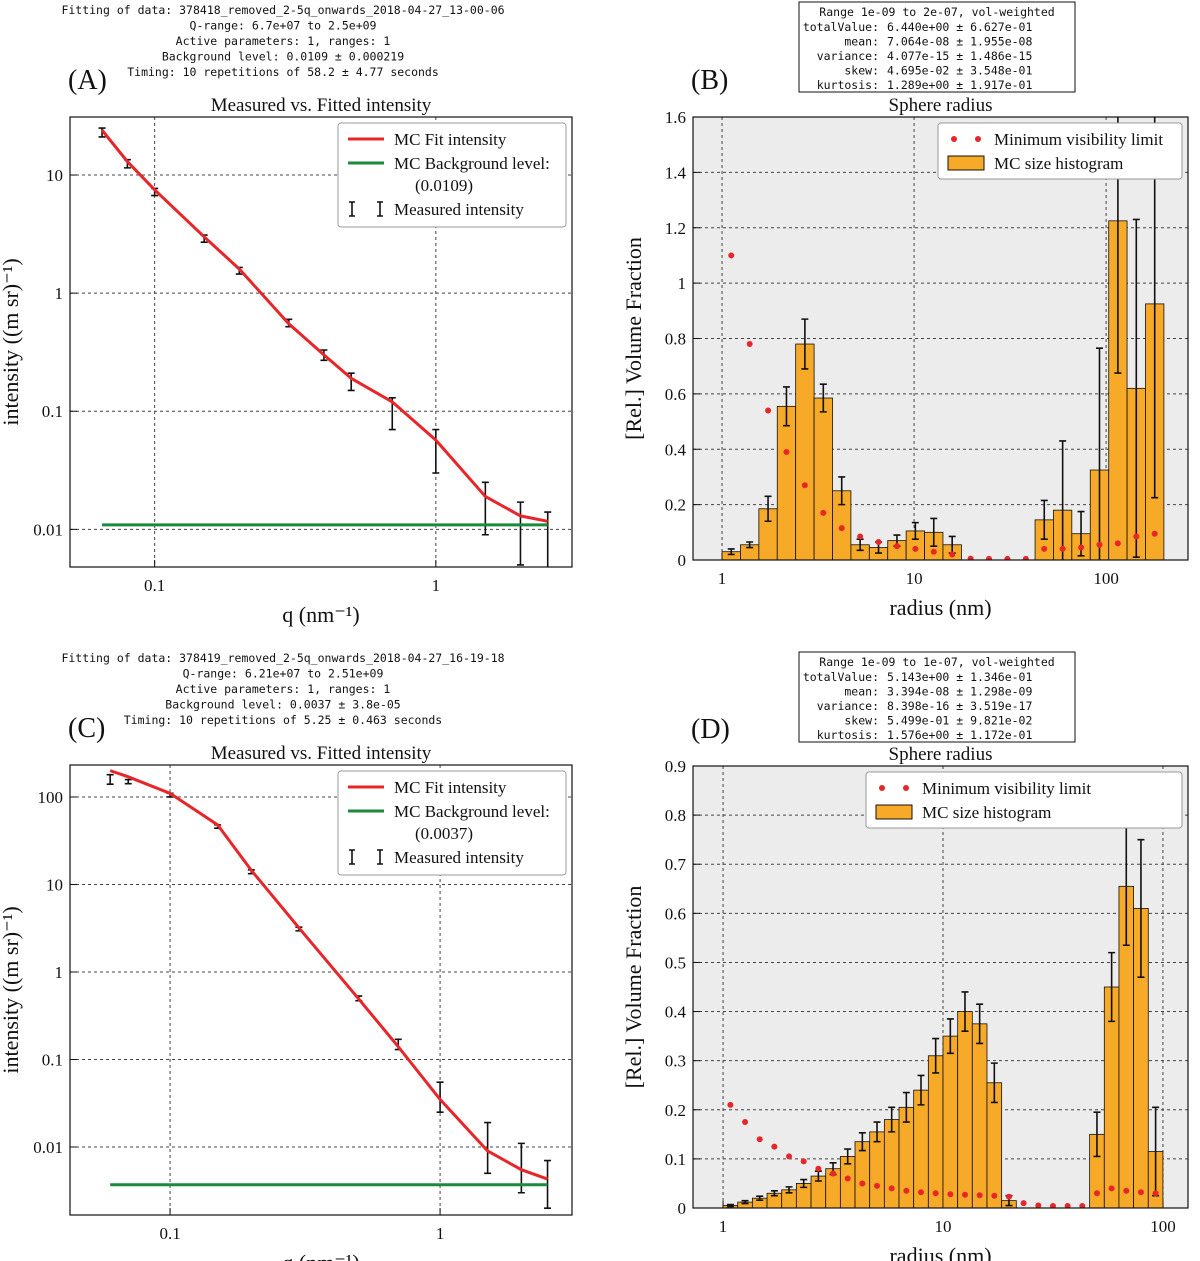 This screenshot has width=1200, height=1261. What do you see at coordinates (959, 85) in the screenshot?
I see `stats-value: 1.289e+00 ± 1.917e-01` at bounding box center [959, 85].